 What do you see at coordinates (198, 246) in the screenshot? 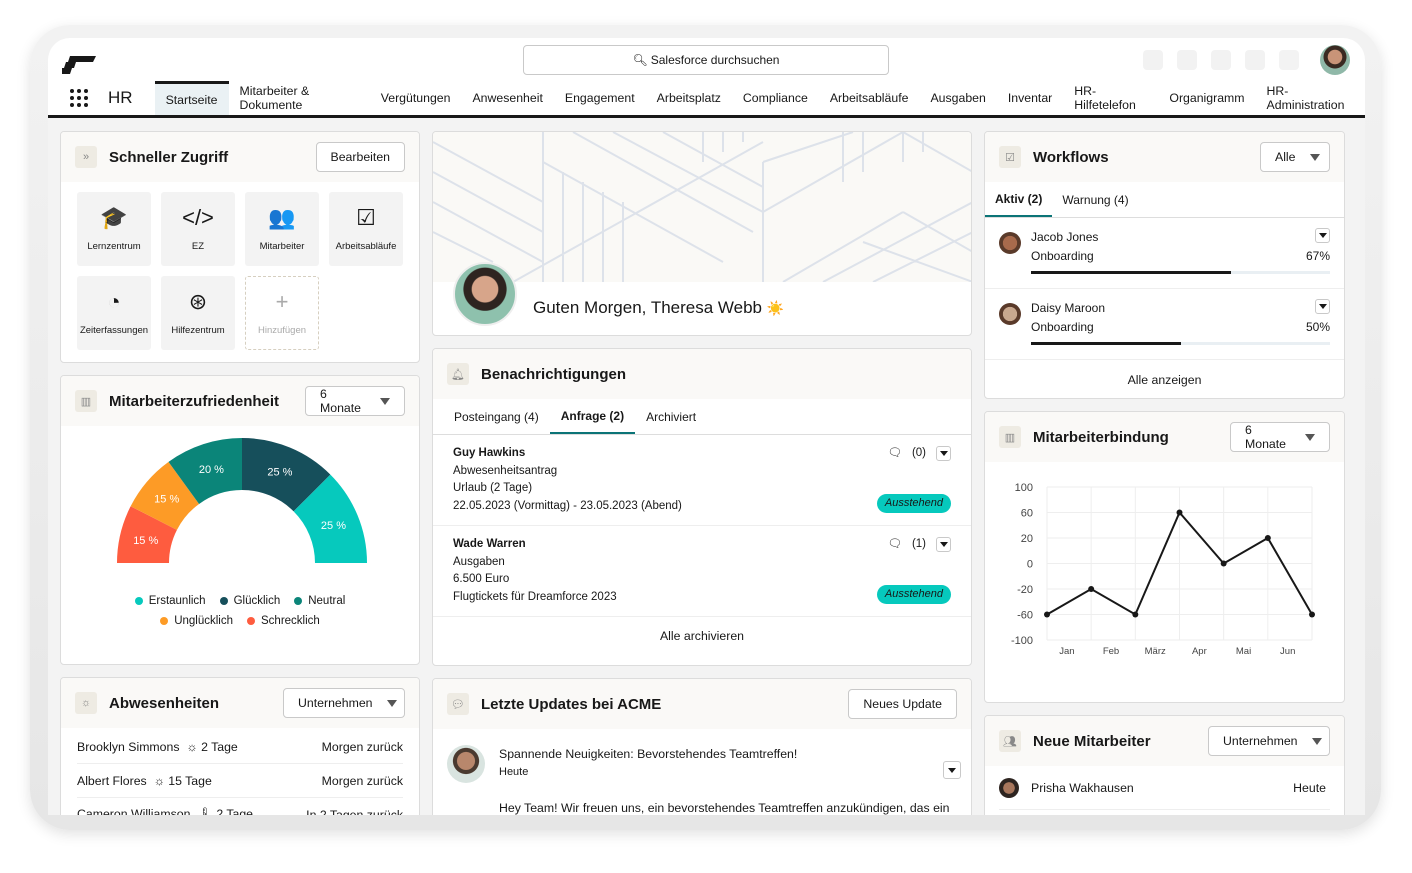
I see `tile-label: EZ` at bounding box center [198, 246].